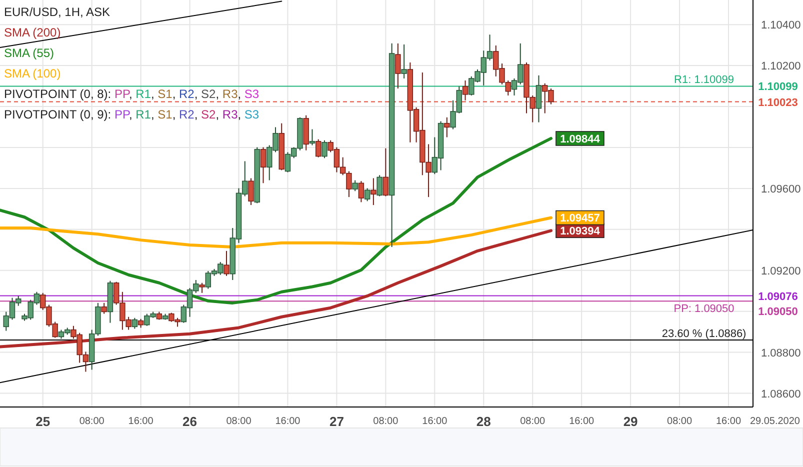 The height and width of the screenshot is (467, 803). Describe the element at coordinates (580, 232) in the screenshot. I see `data-label: 1.09394` at that location.